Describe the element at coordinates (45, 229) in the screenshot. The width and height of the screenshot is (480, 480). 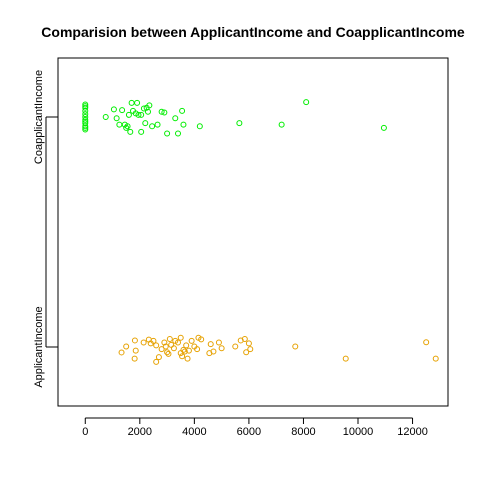
I see `y-axis: ApplicantIncome CoapplicantIncome` at that location.